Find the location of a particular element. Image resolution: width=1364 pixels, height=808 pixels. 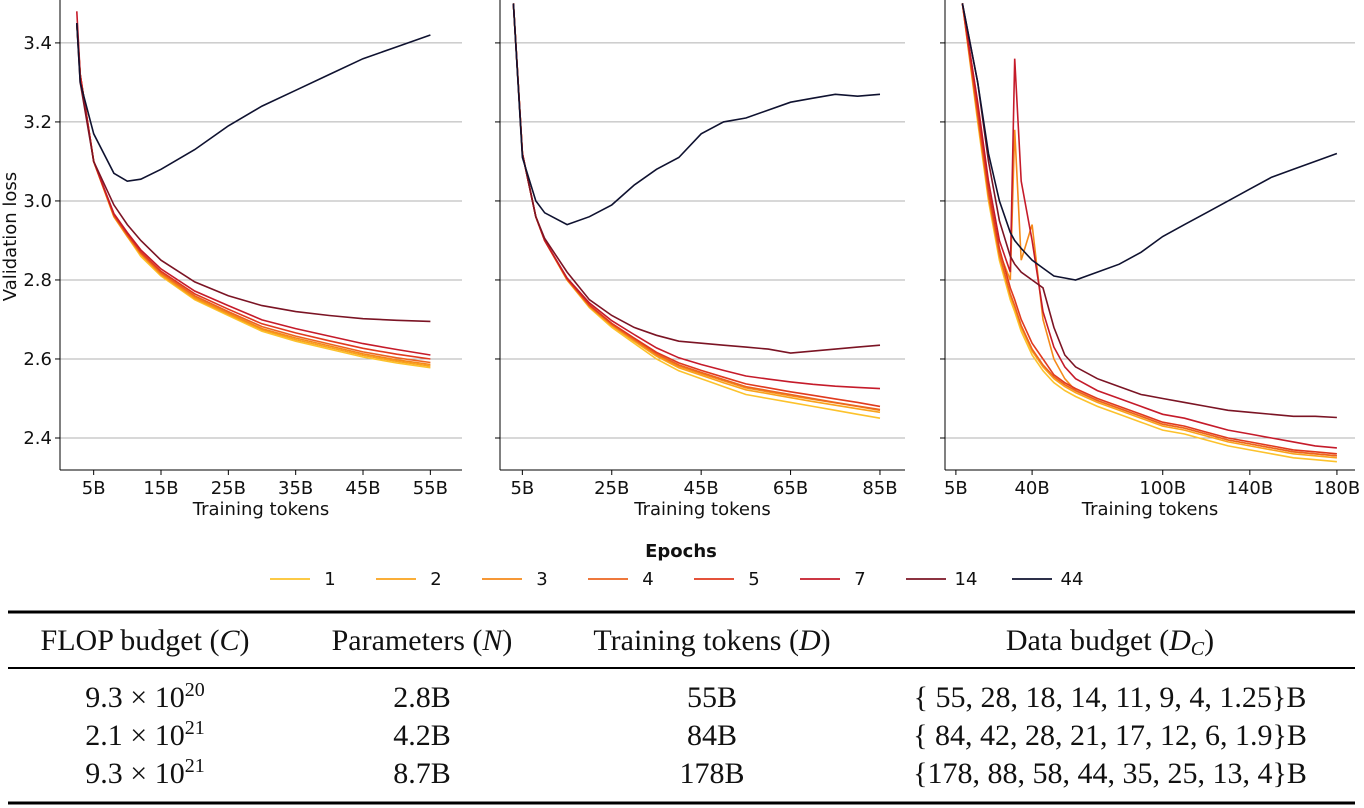

table-text: 4.2B is located at coordinates (422, 735).